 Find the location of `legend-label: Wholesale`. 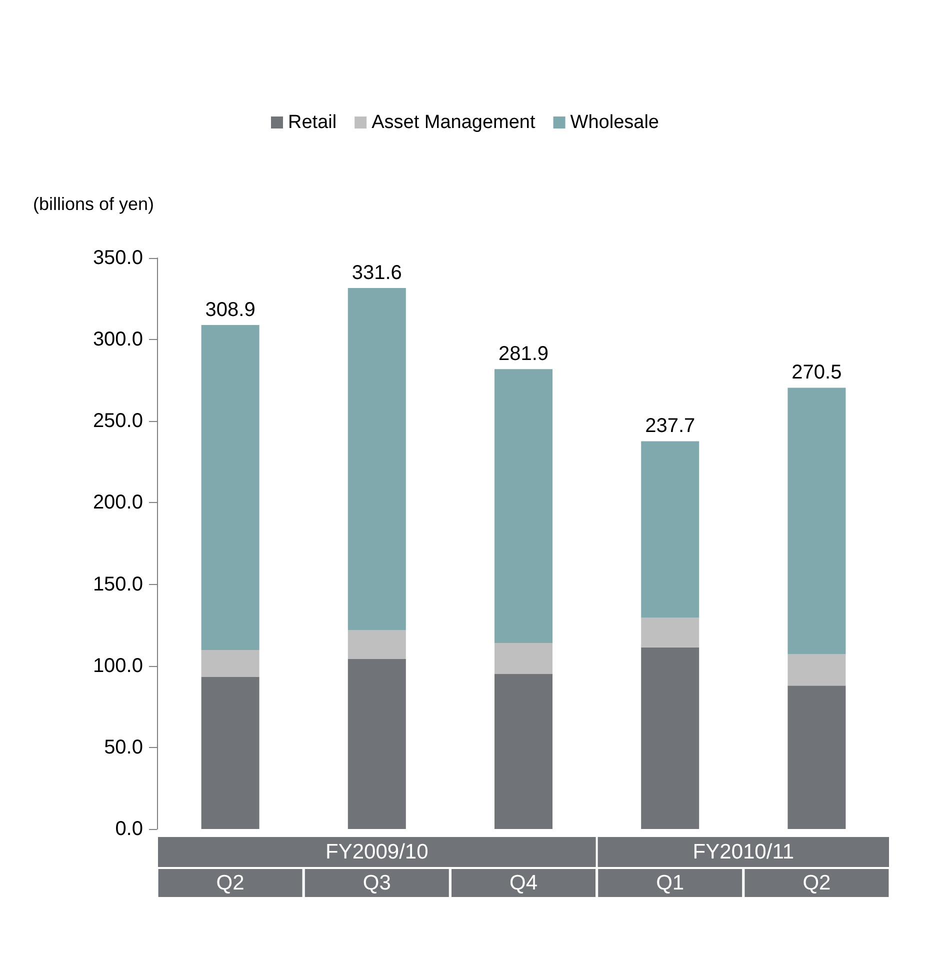

legend-label: Wholesale is located at coordinates (614, 122).